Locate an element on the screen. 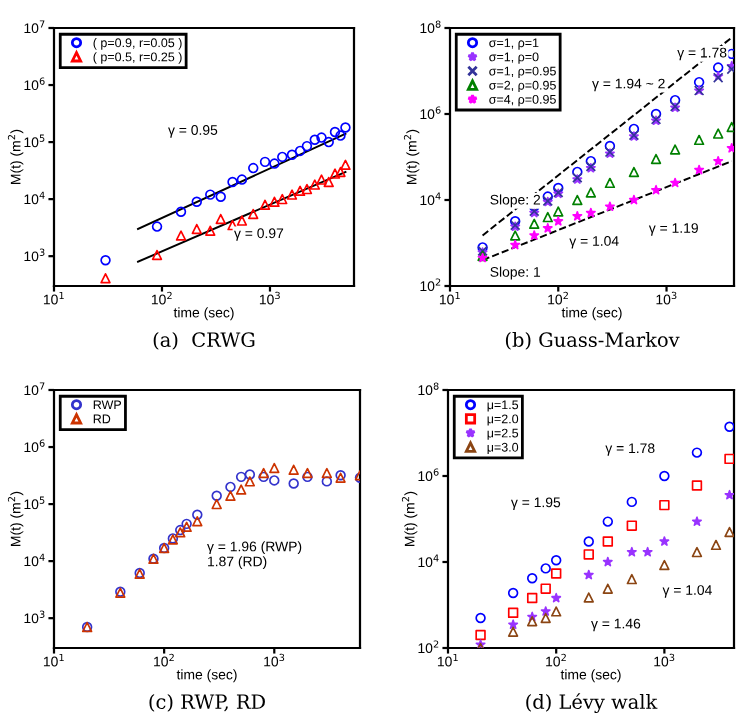 This screenshot has height=726, width=744. text: (c) RWP, RD is located at coordinates (207, 702).